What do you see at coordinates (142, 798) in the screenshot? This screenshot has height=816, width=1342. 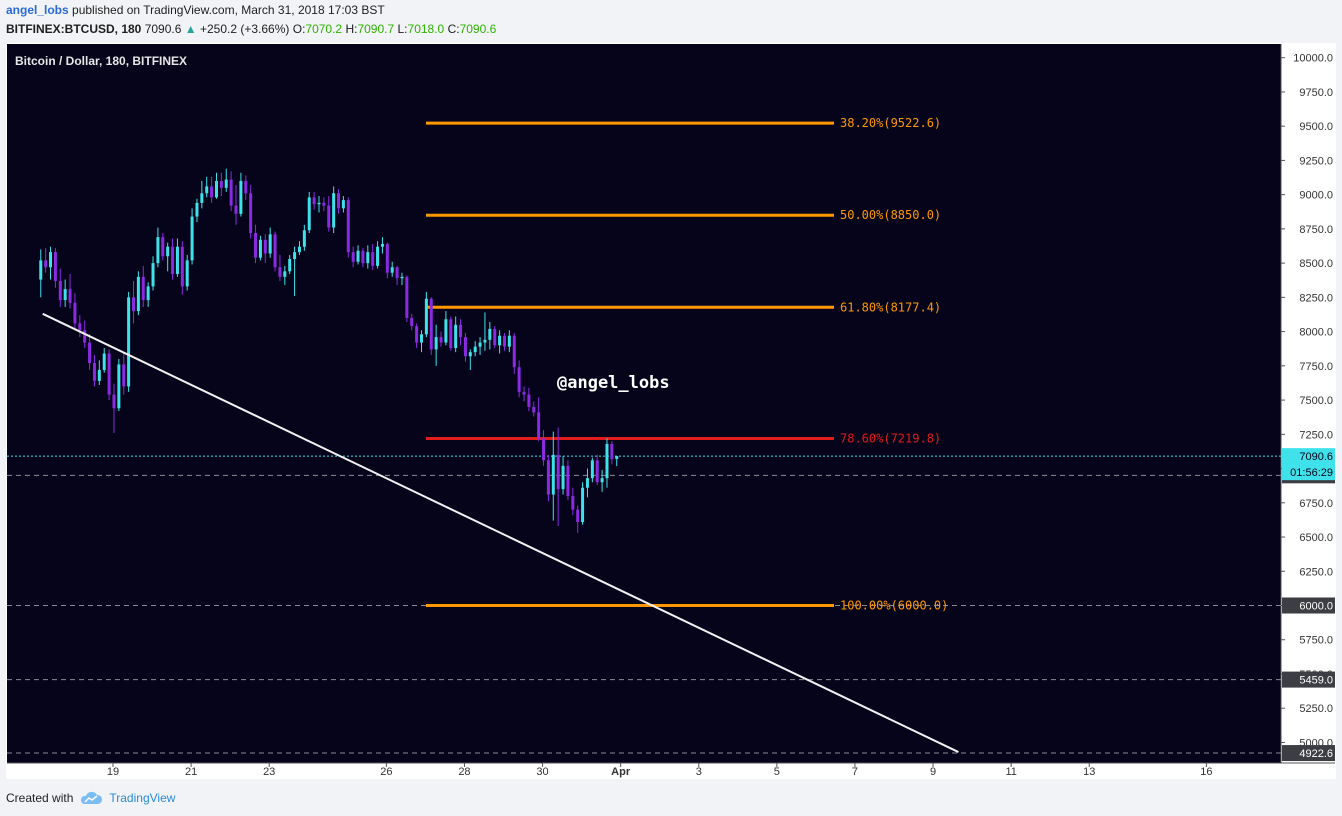 I see `tradingview-link: TradingView` at bounding box center [142, 798].